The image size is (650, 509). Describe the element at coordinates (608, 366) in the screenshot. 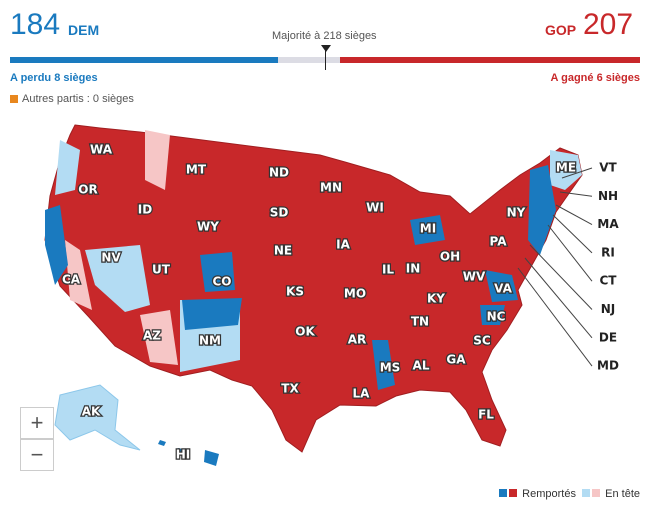

I see `callout-label: MD` at that location.